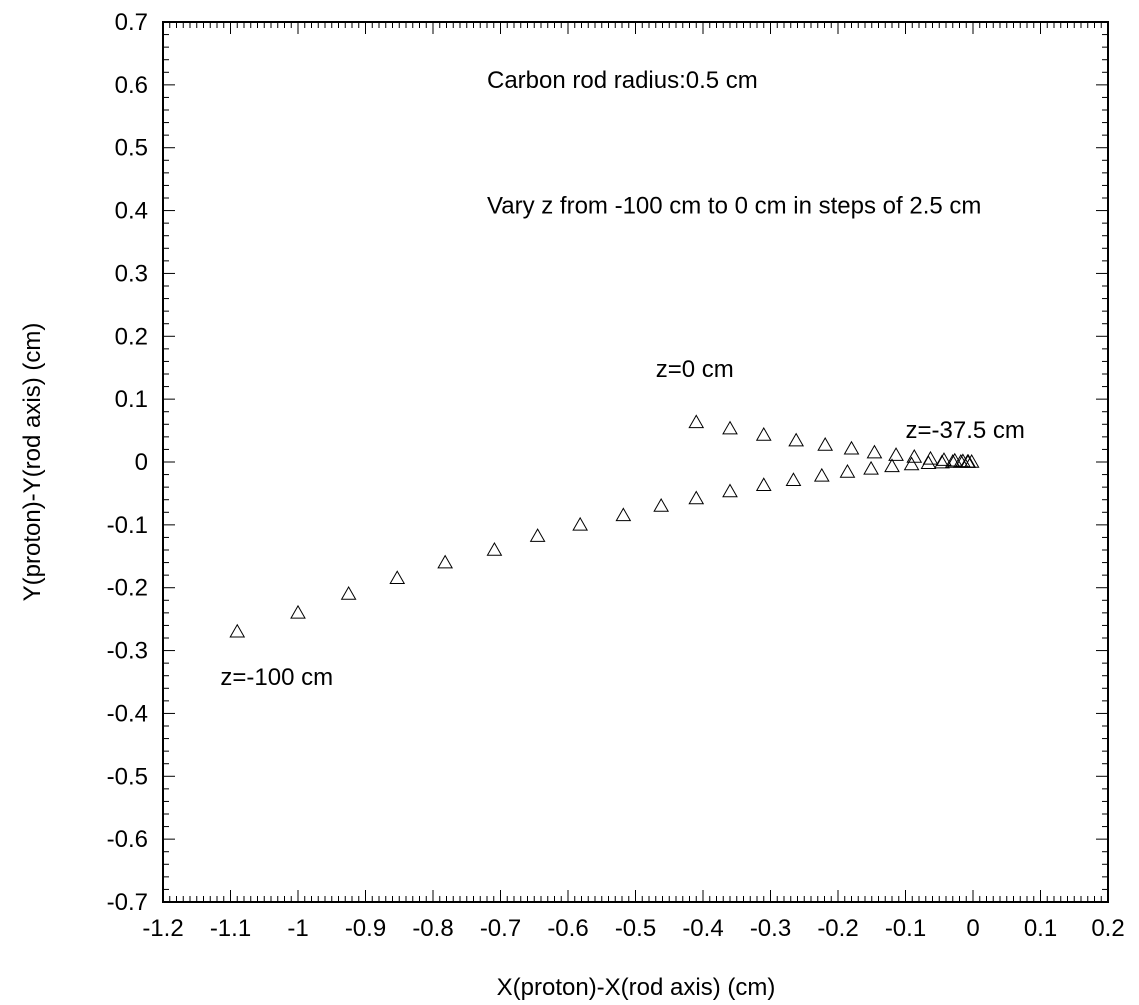 The height and width of the screenshot is (1005, 1139). I want to click on x-tick-label: -0.8, so click(432, 928).